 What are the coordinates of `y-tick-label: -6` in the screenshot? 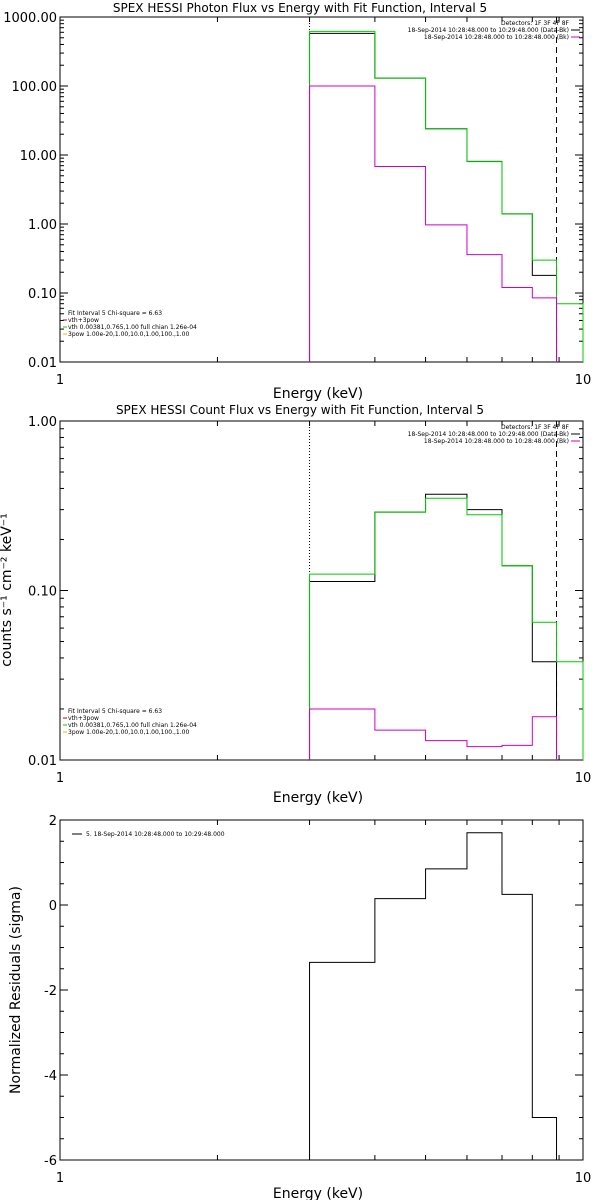 It's located at (50, 1161).